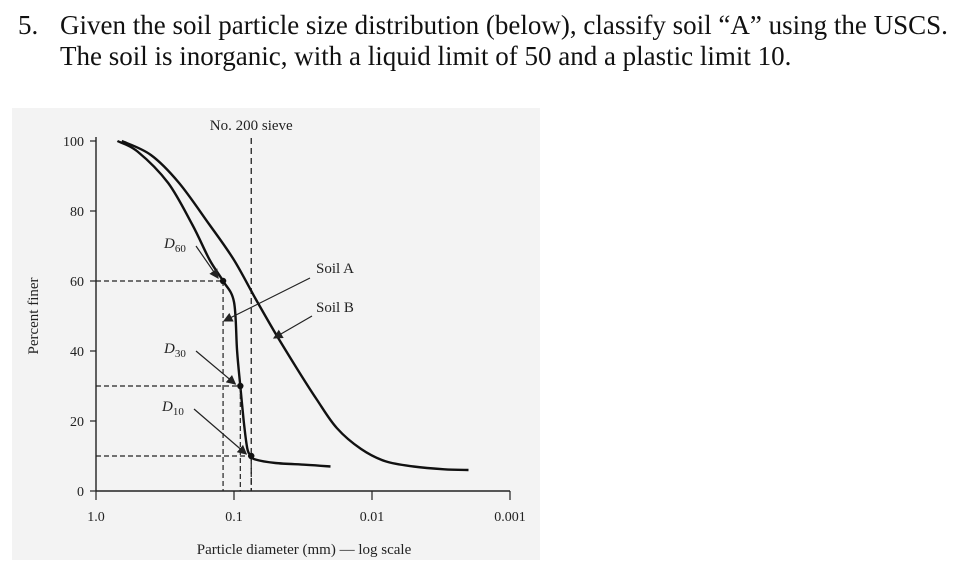  Describe the element at coordinates (28, 25) in the screenshot. I see `question-number: 5.` at that location.